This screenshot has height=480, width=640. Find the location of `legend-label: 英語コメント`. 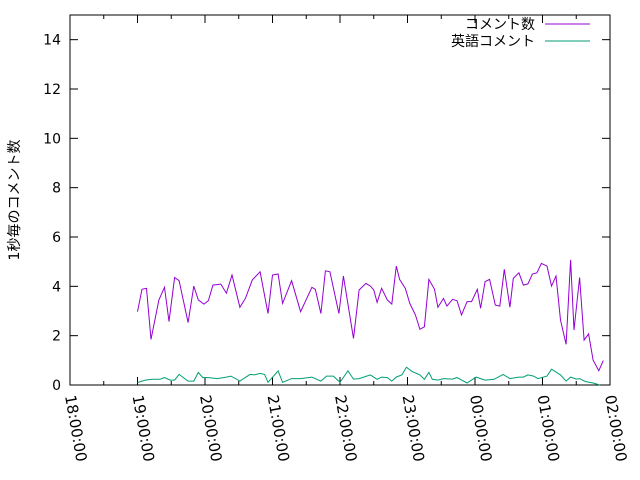

legend-label: 英語コメント is located at coordinates (493, 41).